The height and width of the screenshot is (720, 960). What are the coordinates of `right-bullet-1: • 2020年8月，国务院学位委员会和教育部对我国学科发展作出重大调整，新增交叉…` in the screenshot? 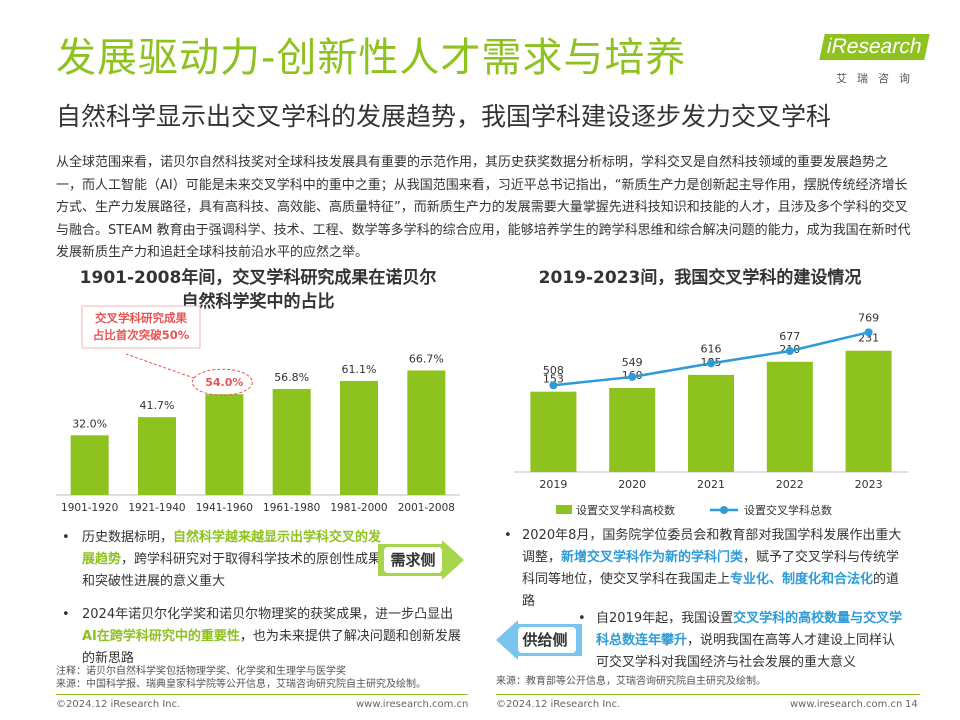 It's located at (704, 569).